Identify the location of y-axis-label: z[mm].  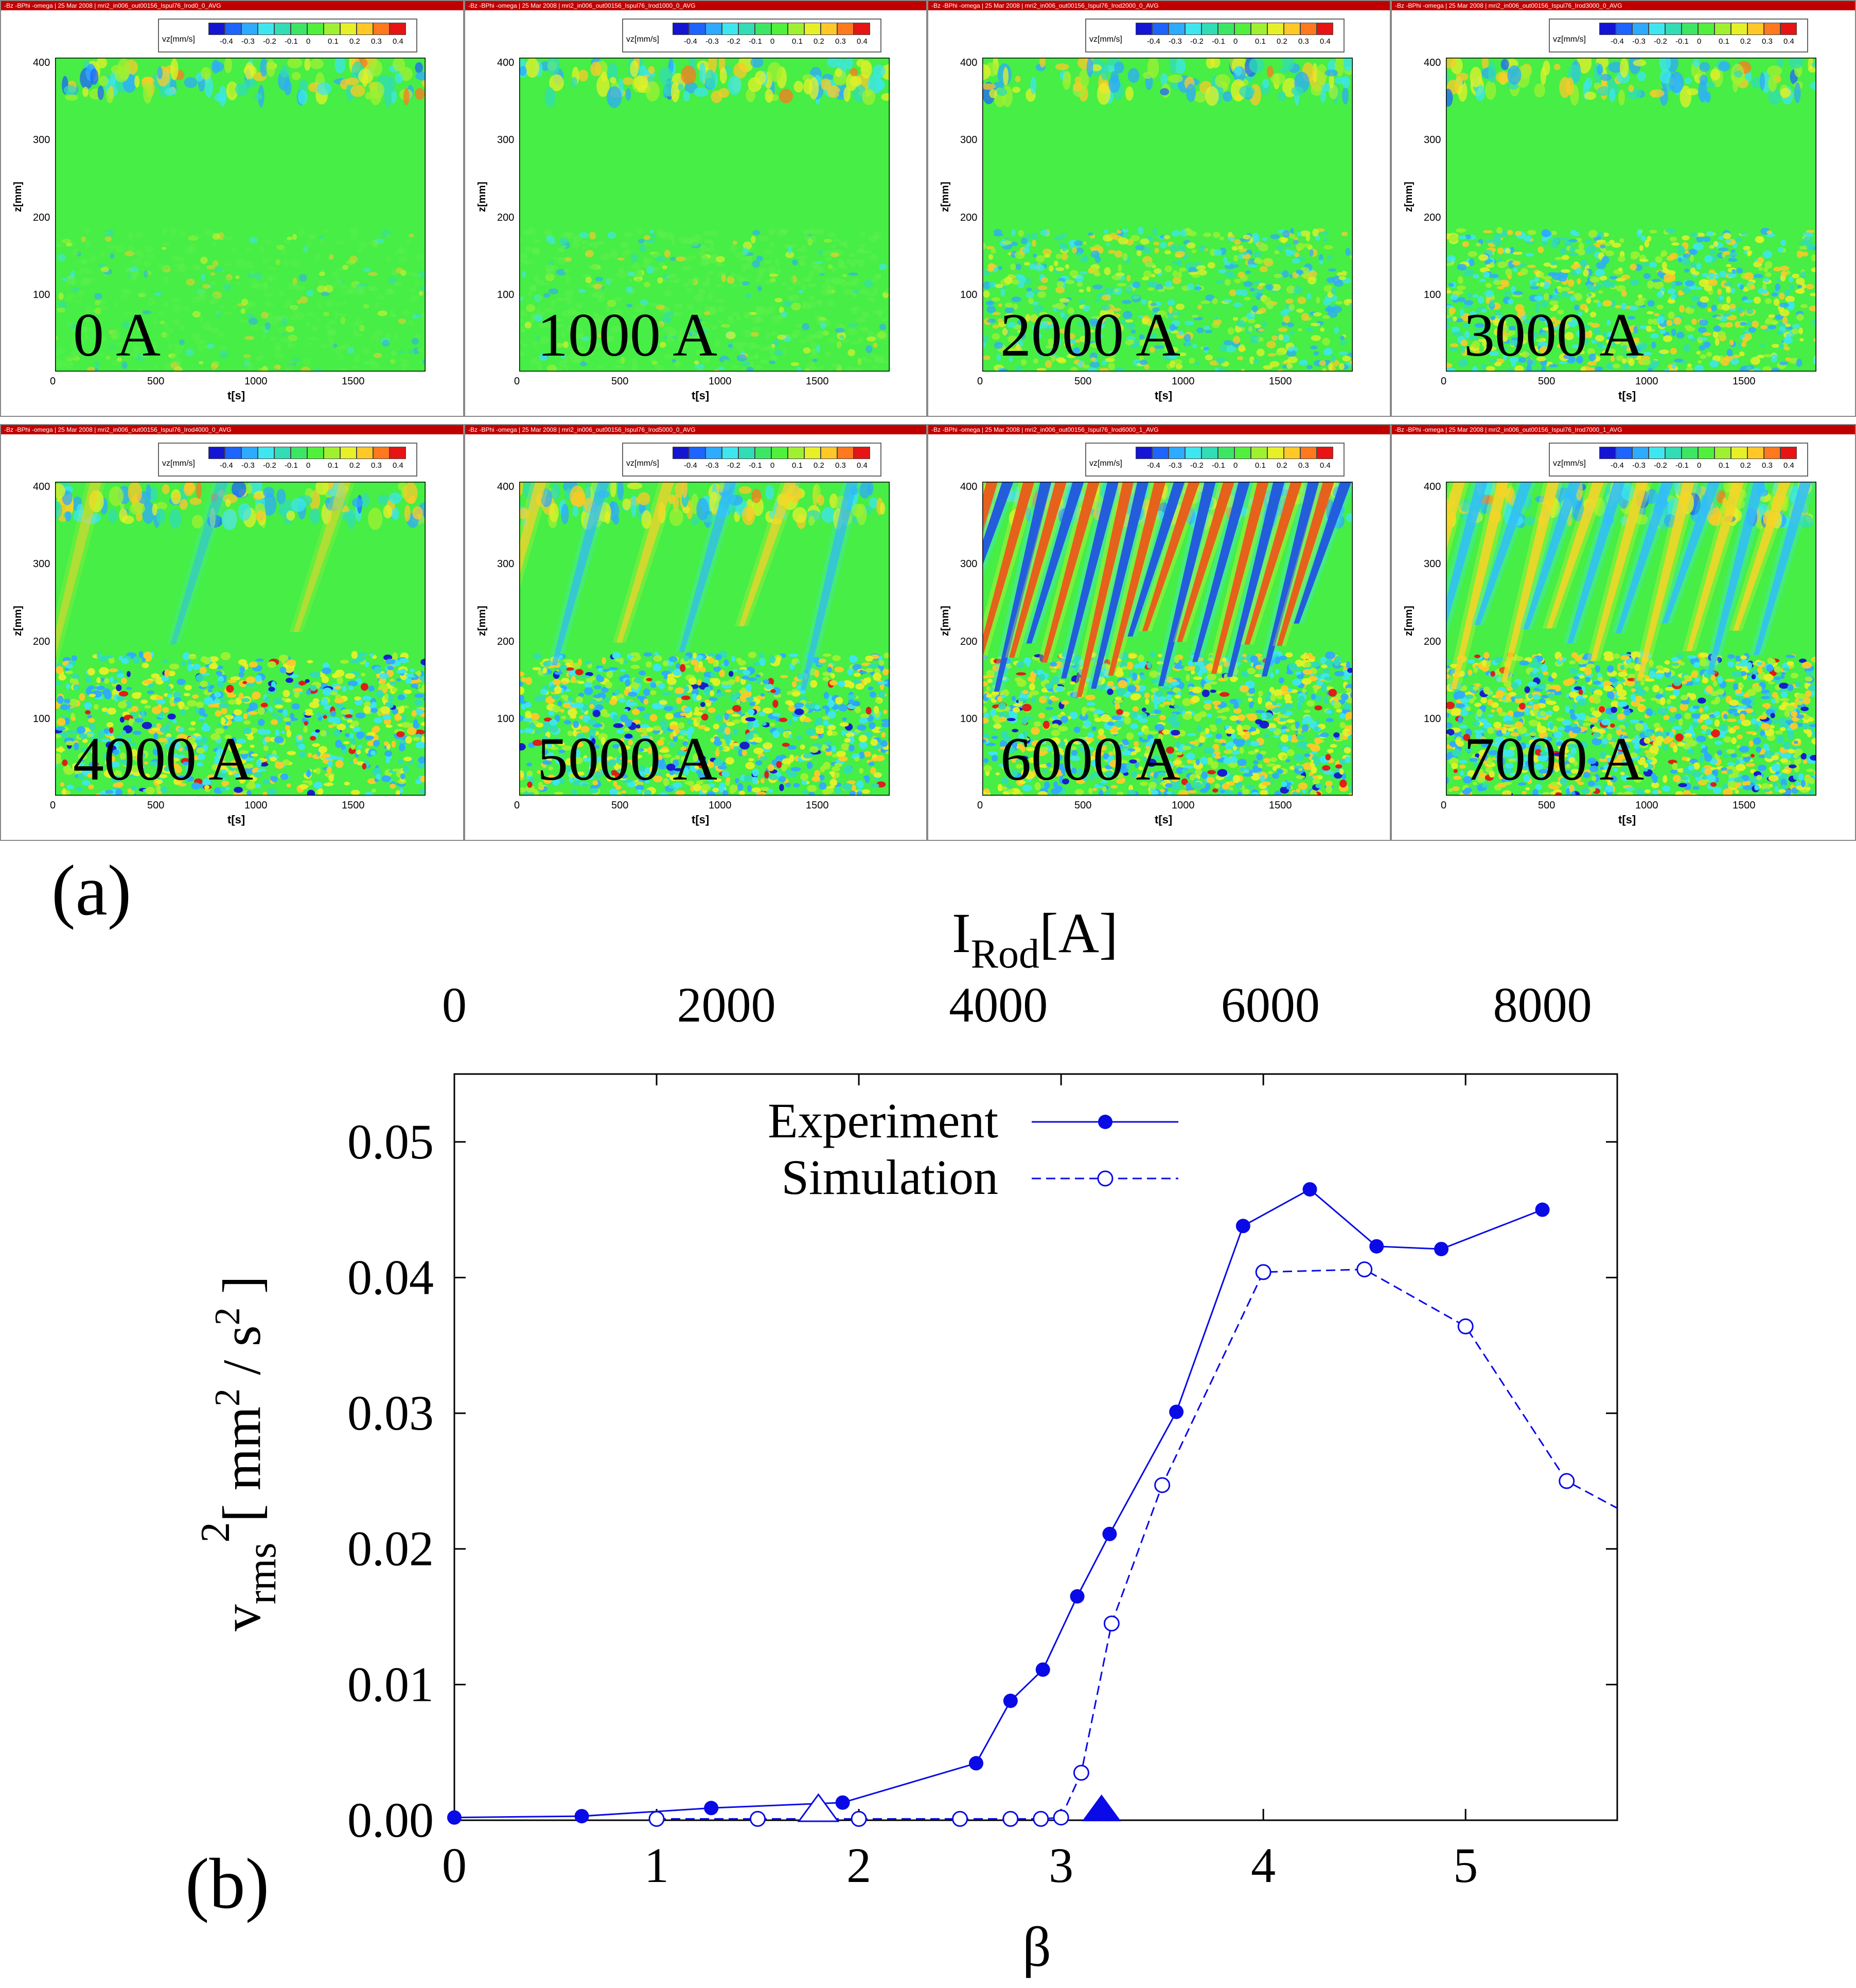
(482, 197).